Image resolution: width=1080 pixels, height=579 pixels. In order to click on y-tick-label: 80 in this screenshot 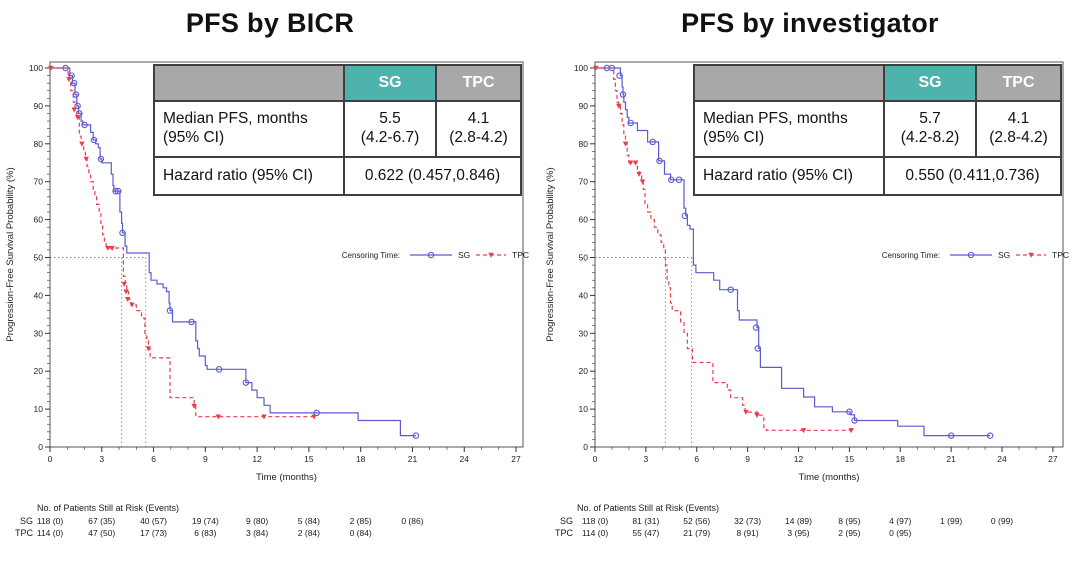, I will do `click(584, 144)`.